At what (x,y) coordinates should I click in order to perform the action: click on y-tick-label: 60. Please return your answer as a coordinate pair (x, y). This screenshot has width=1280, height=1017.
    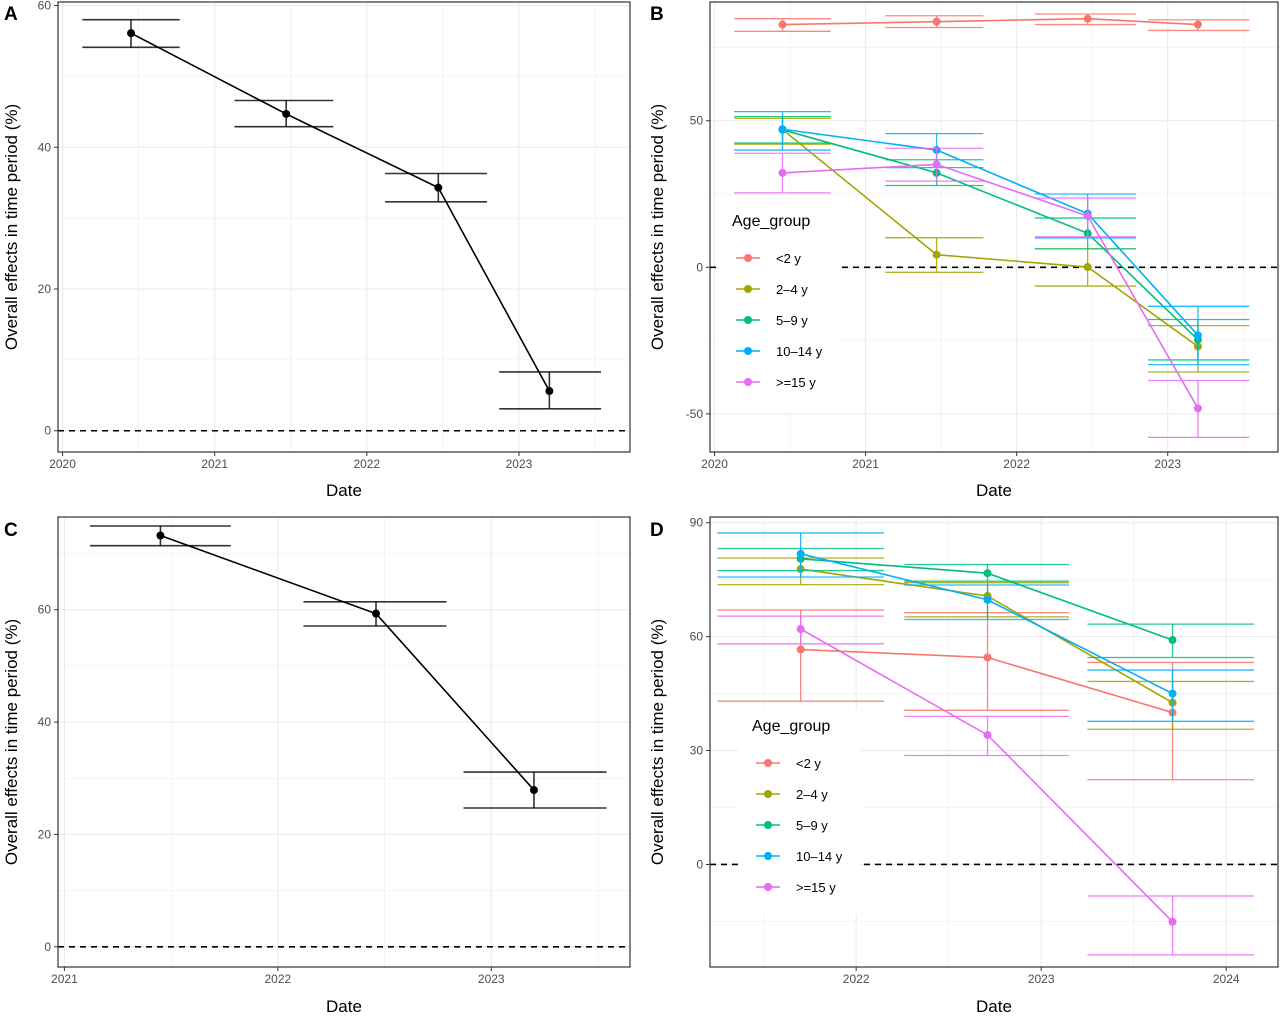
    Looking at the image, I should click on (45, 6).